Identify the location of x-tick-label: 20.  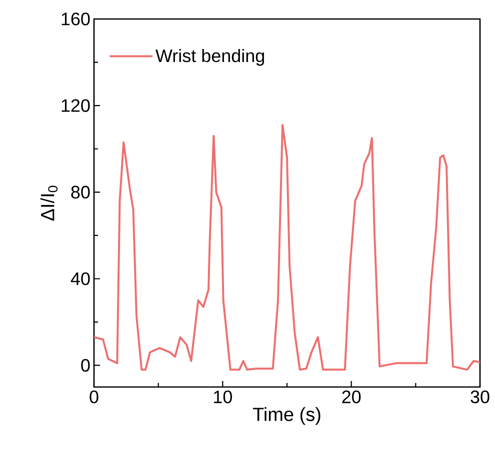
(351, 397).